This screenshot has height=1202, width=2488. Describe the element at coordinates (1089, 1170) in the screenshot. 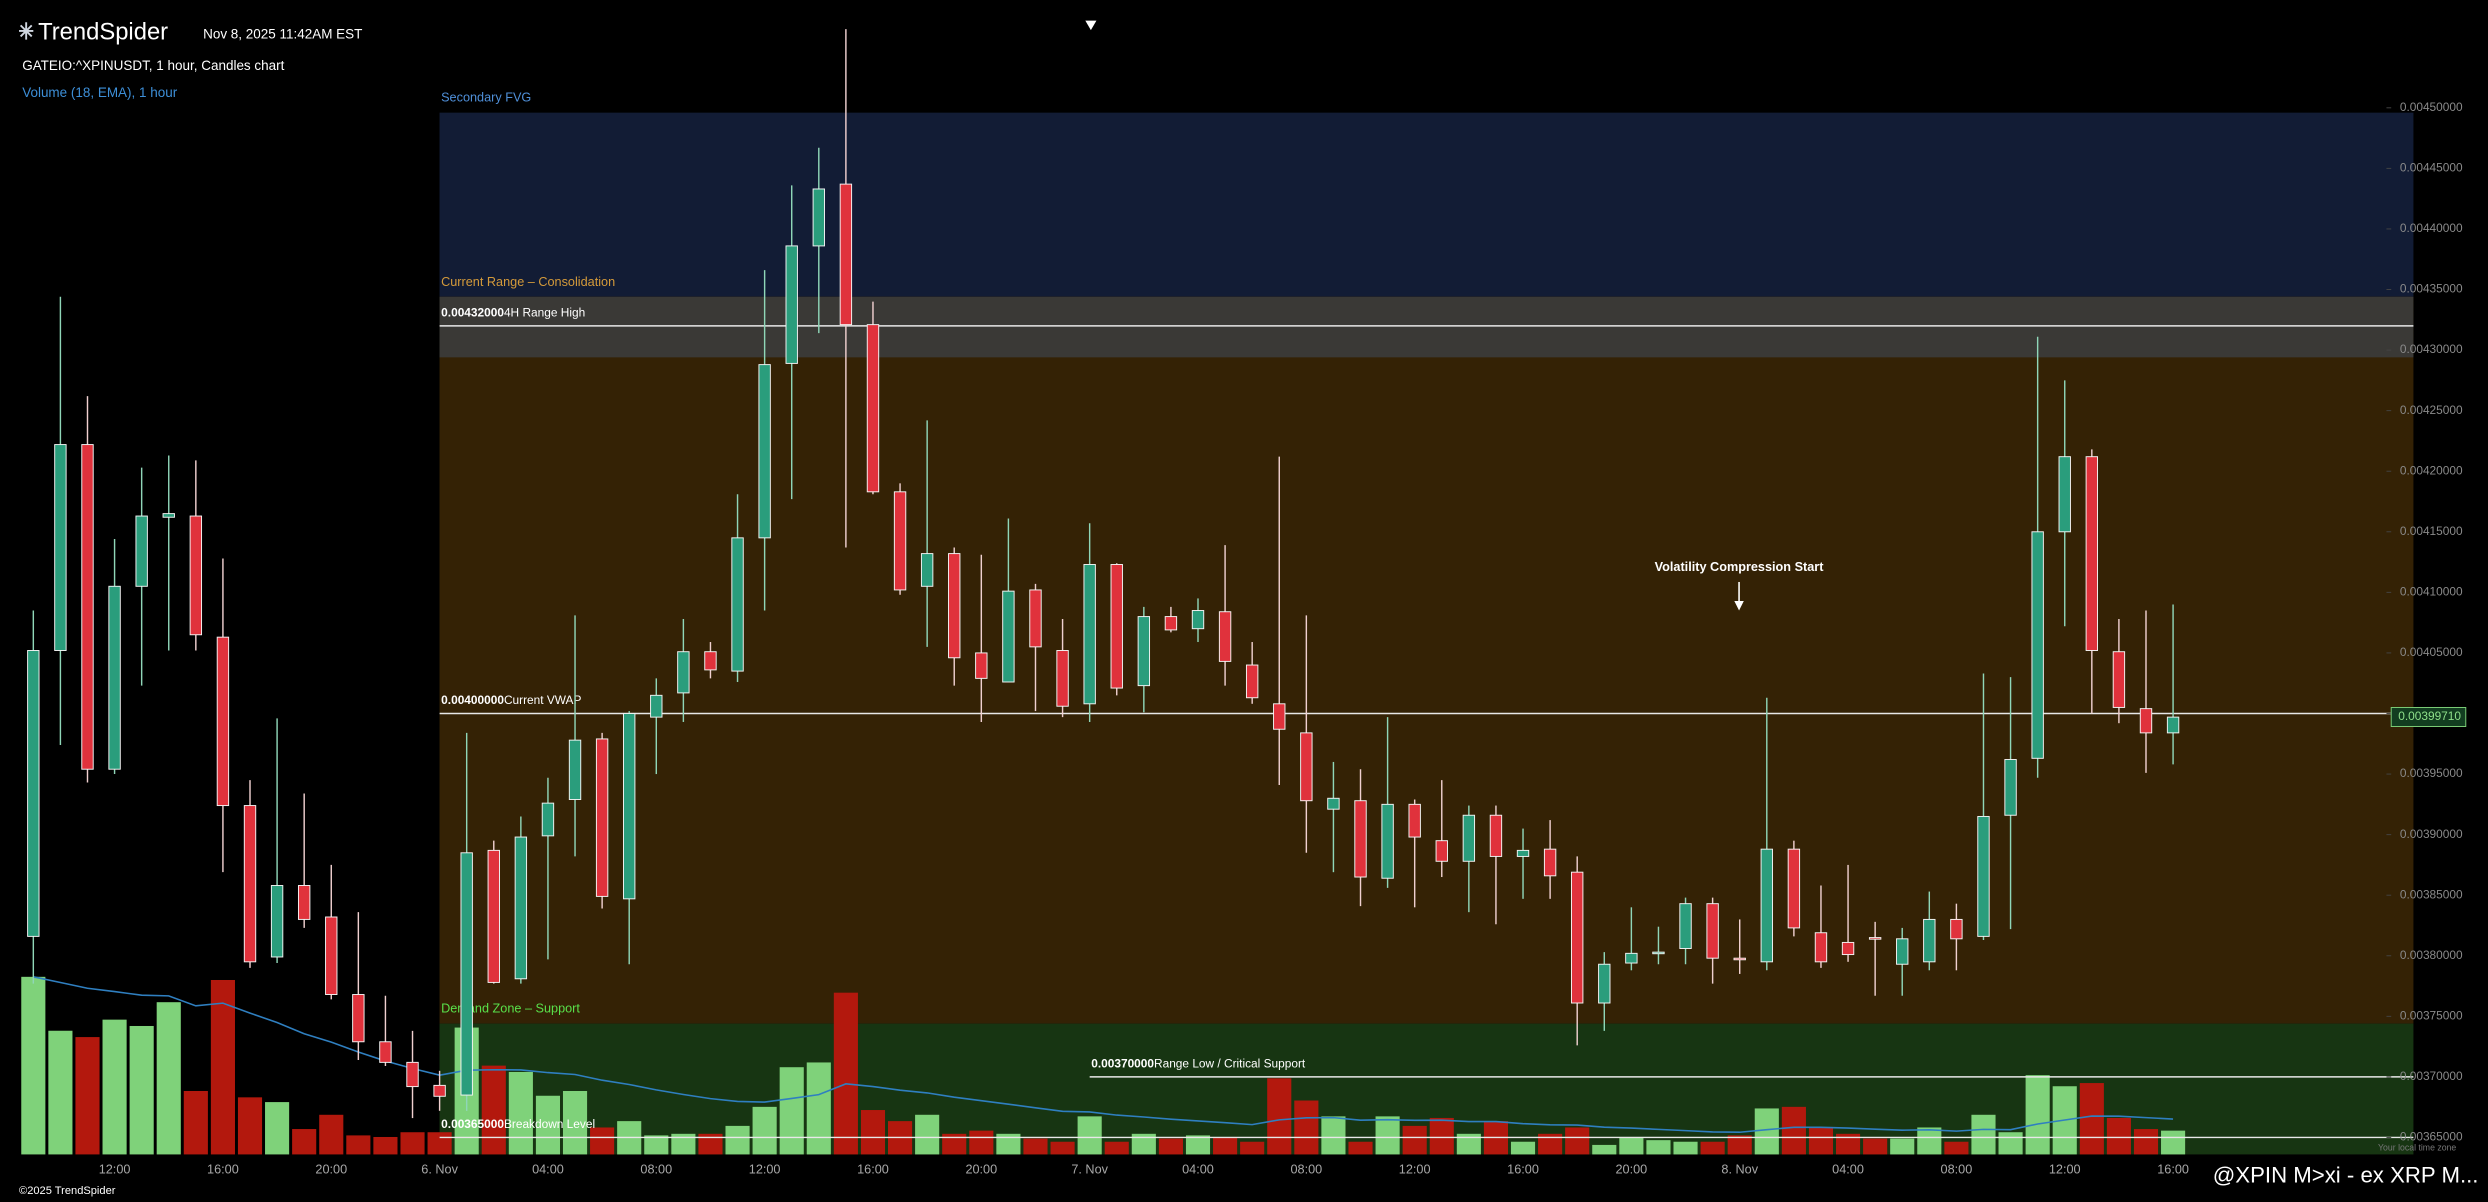

I see `x-tick-label: 7. Nov` at that location.